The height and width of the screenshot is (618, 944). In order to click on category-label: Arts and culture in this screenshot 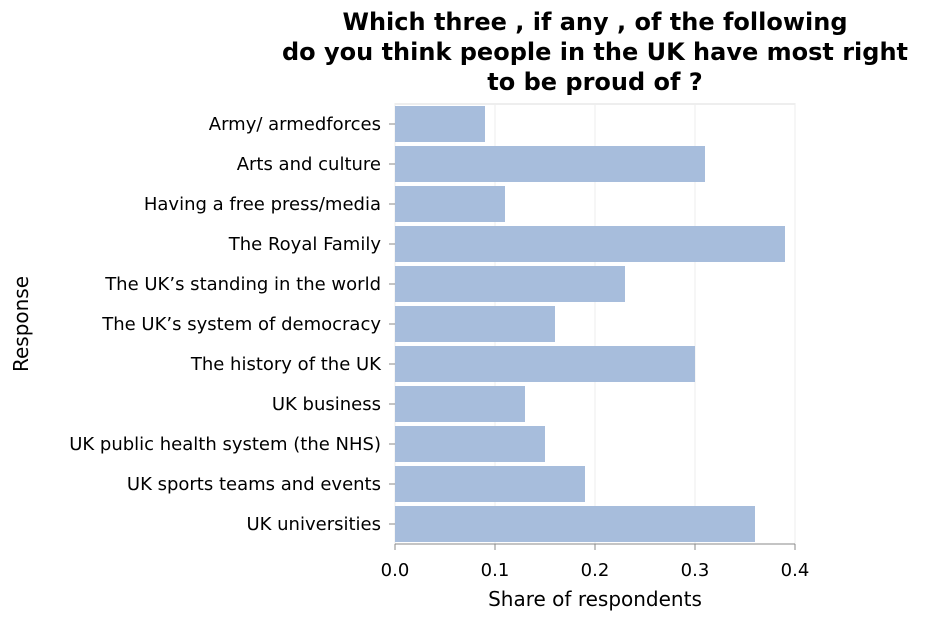, I will do `click(309, 164)`.